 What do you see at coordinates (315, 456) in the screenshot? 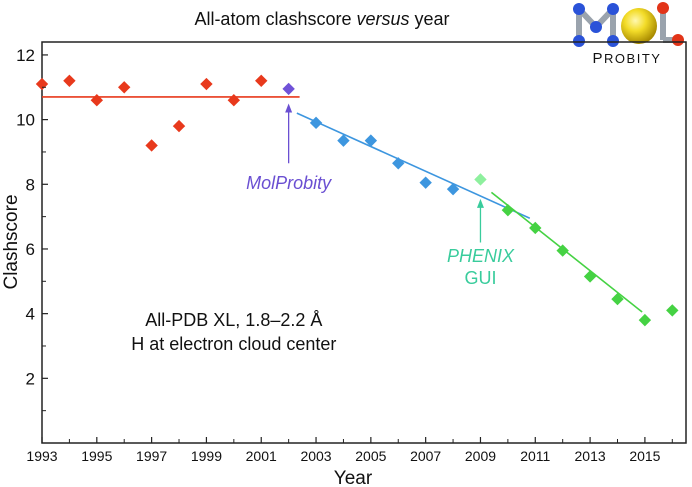
I see `x-tick-label: 2003` at bounding box center [315, 456].